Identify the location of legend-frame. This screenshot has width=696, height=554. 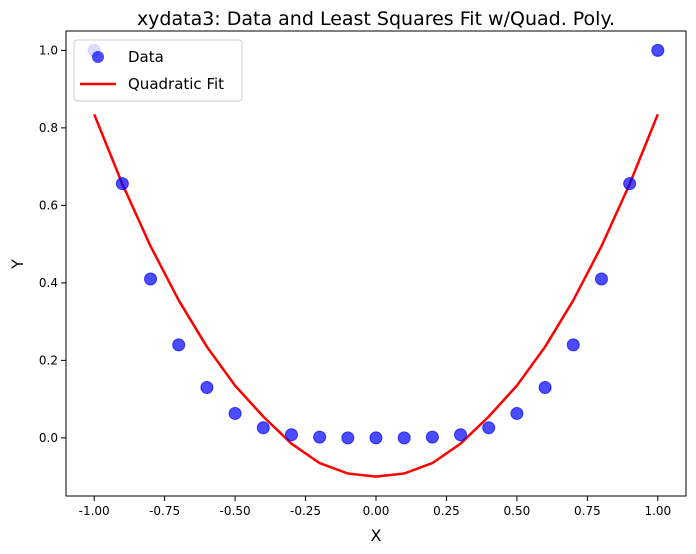
(158, 70).